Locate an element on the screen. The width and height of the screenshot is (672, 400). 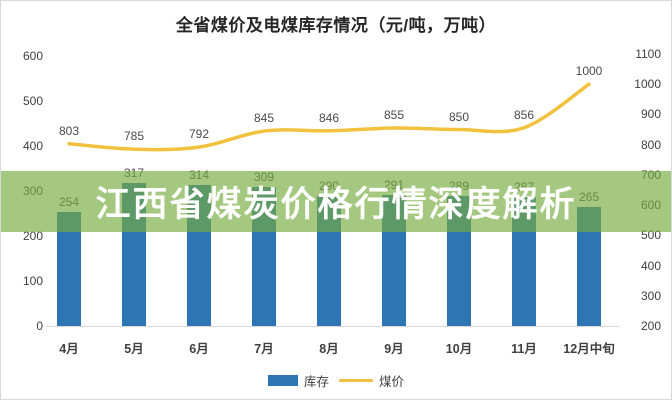
line-value-label: 792 is located at coordinates (199, 134).